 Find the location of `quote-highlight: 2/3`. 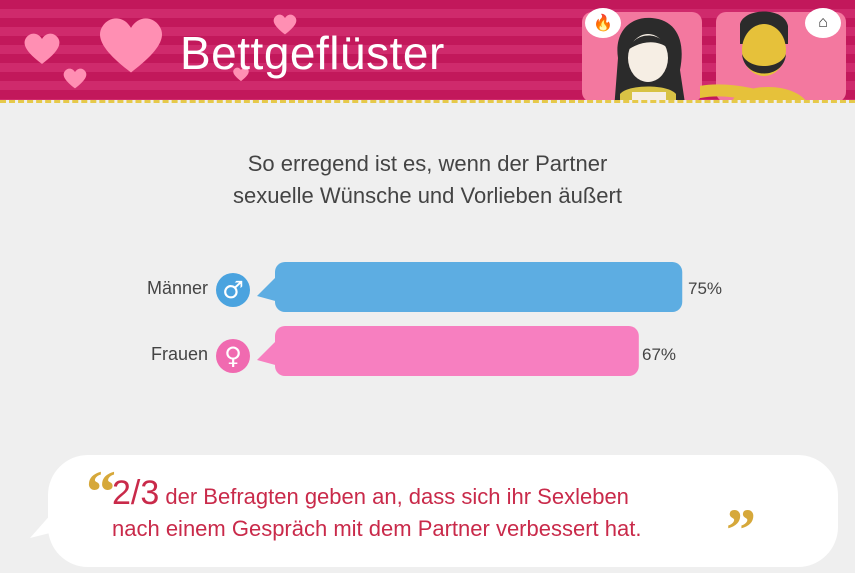

quote-highlight: 2/3 is located at coordinates (136, 493).